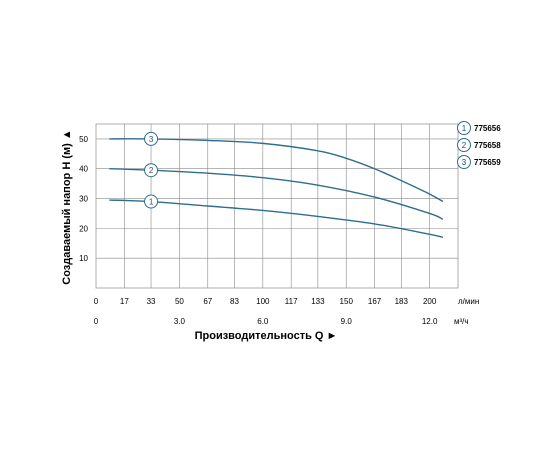 This screenshot has width=560, height=460. Describe the element at coordinates (83, 258) in the screenshot. I see `y-tick-label: 10` at that location.